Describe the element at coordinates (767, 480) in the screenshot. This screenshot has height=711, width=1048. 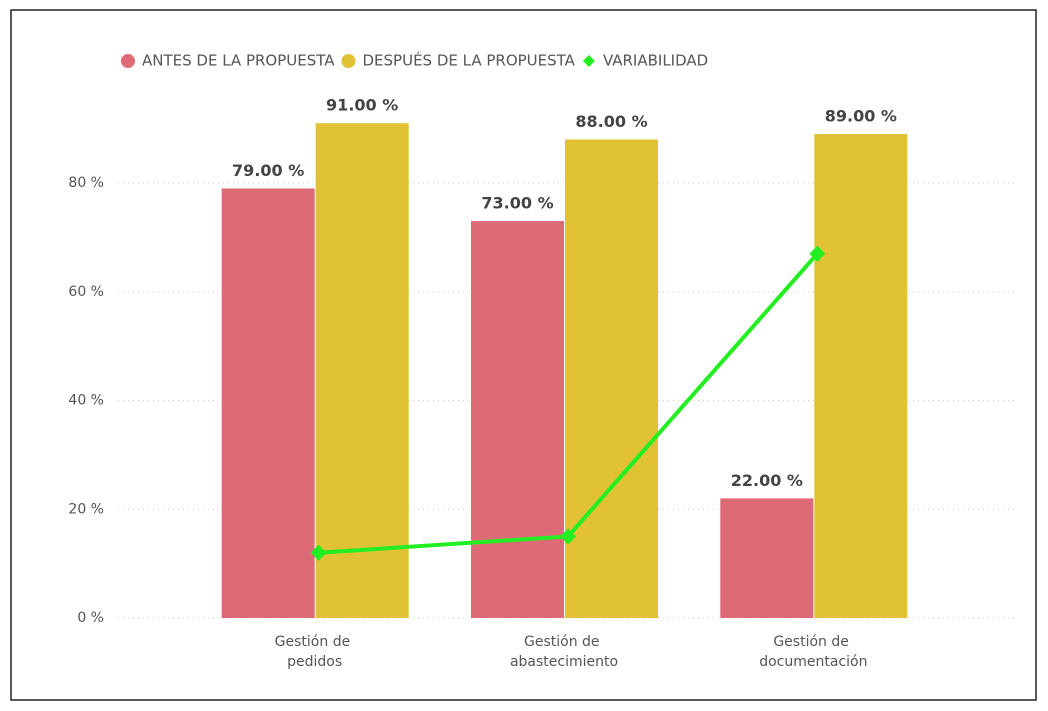
I see `data-label: 22.00 %` at that location.